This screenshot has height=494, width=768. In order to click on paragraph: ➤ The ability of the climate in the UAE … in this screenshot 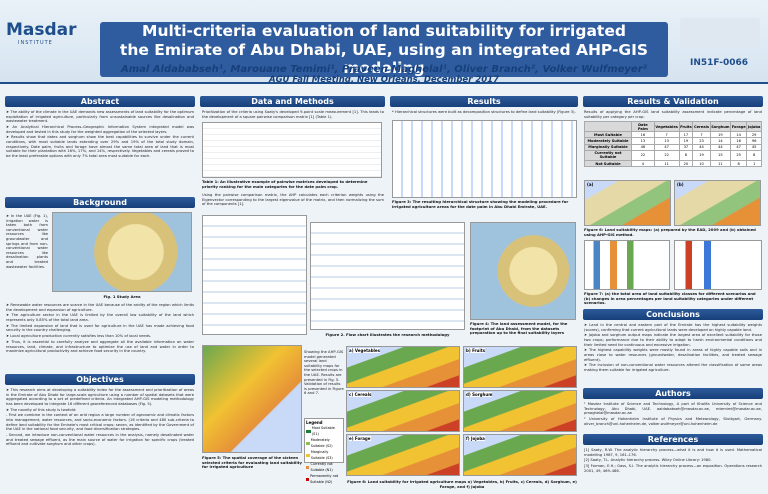, I will do `click(100, 117)`.